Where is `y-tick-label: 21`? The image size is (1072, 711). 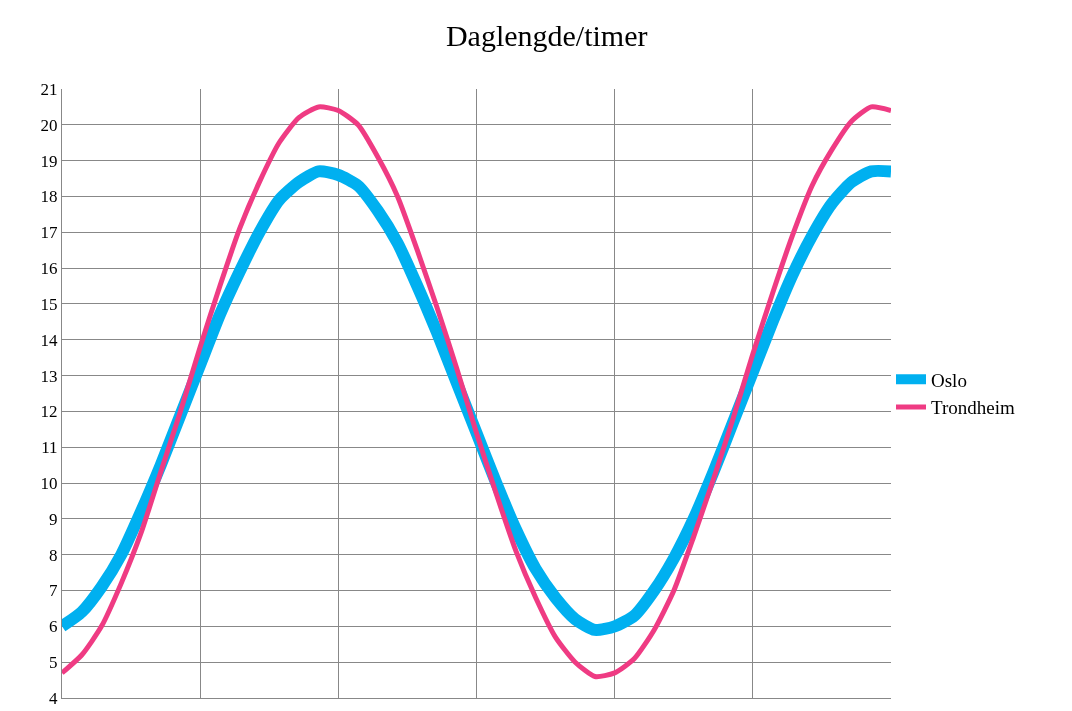
y-tick-label: 21 is located at coordinates (49, 89).